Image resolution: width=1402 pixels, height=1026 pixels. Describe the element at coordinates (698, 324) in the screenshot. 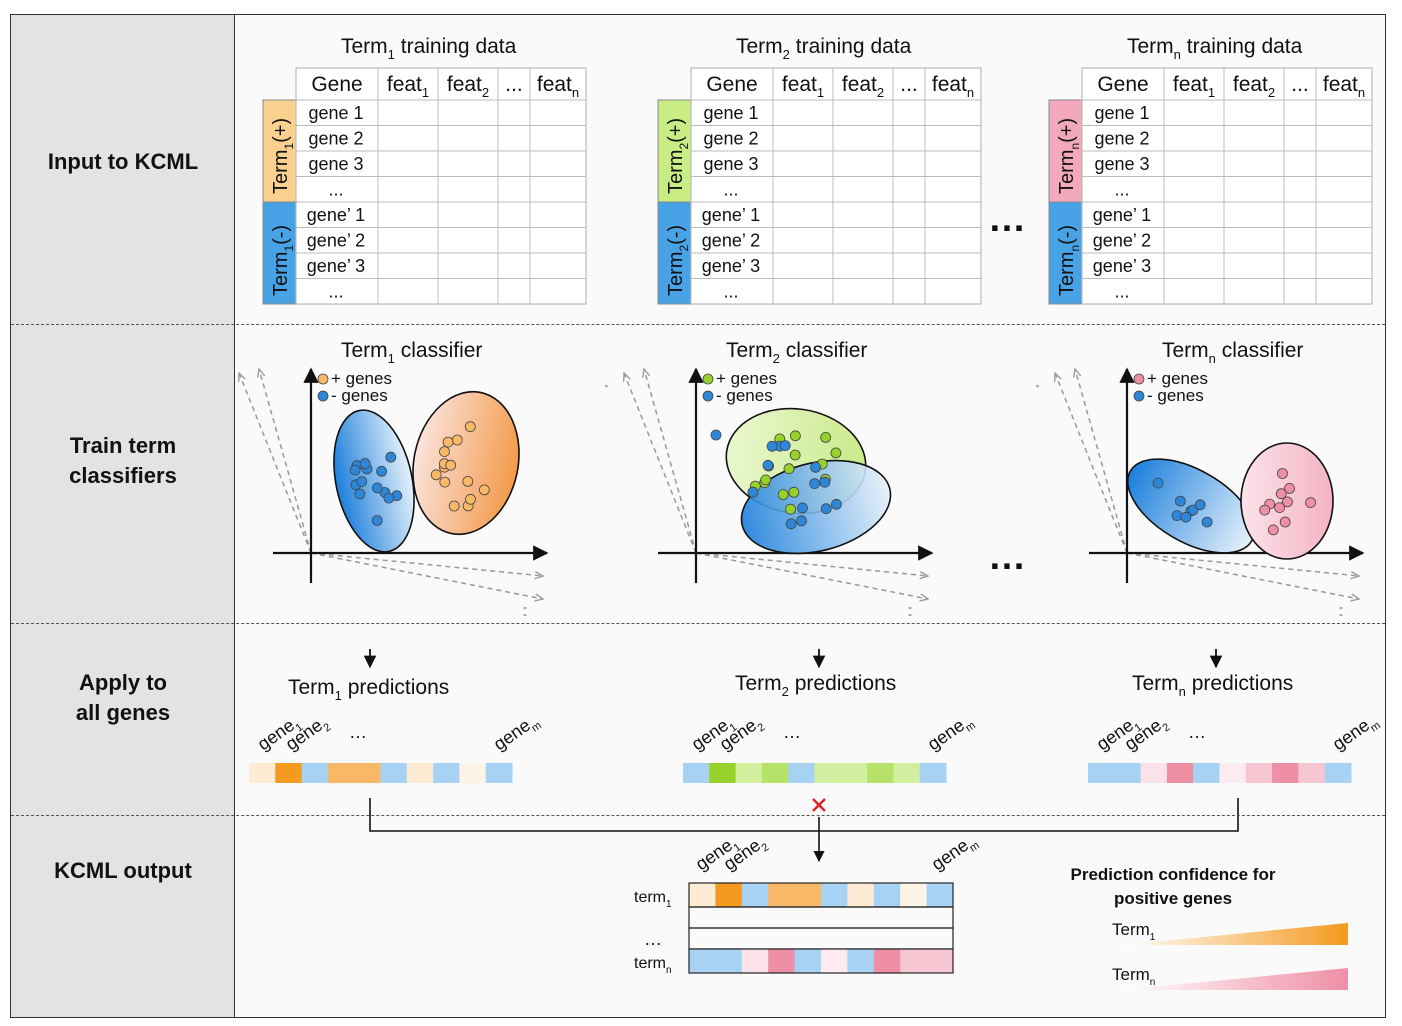

I see `separator-input-train` at that location.